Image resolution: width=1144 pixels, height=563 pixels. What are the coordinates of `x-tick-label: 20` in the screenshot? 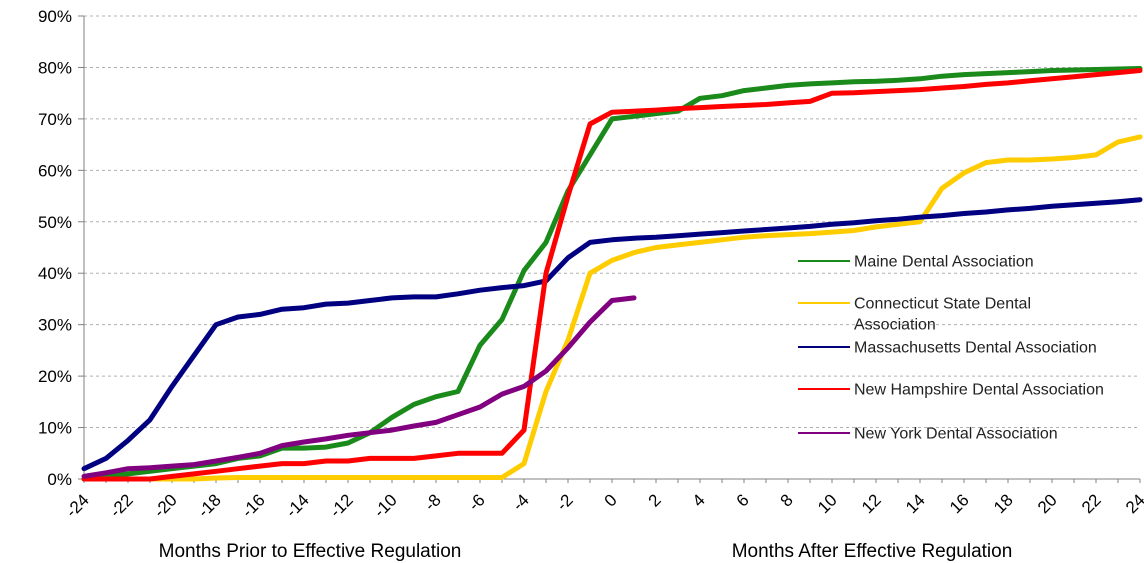 It's located at (1047, 503).